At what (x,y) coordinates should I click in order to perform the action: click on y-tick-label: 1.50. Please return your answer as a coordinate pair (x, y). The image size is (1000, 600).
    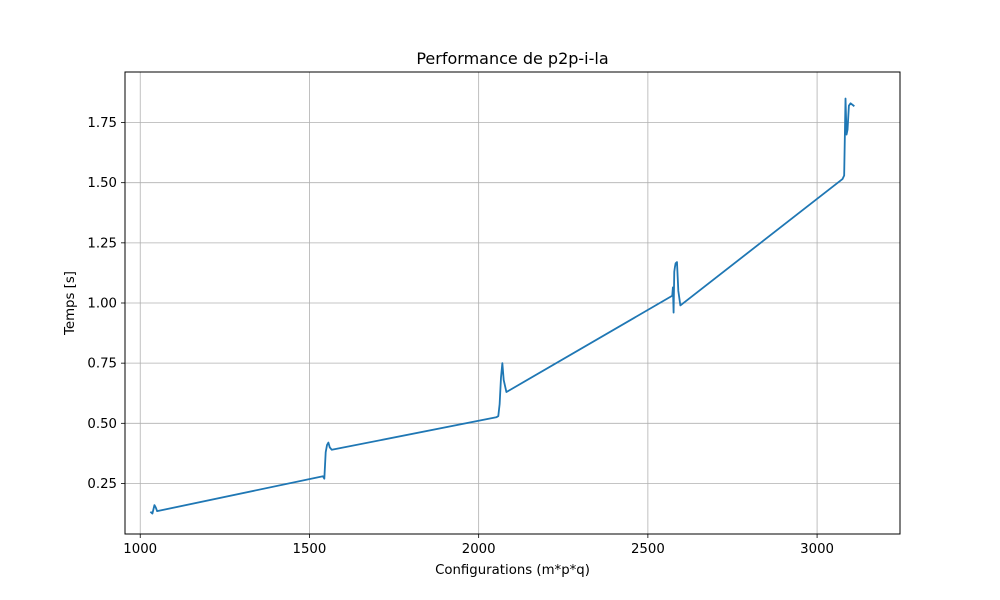
    Looking at the image, I should click on (102, 183).